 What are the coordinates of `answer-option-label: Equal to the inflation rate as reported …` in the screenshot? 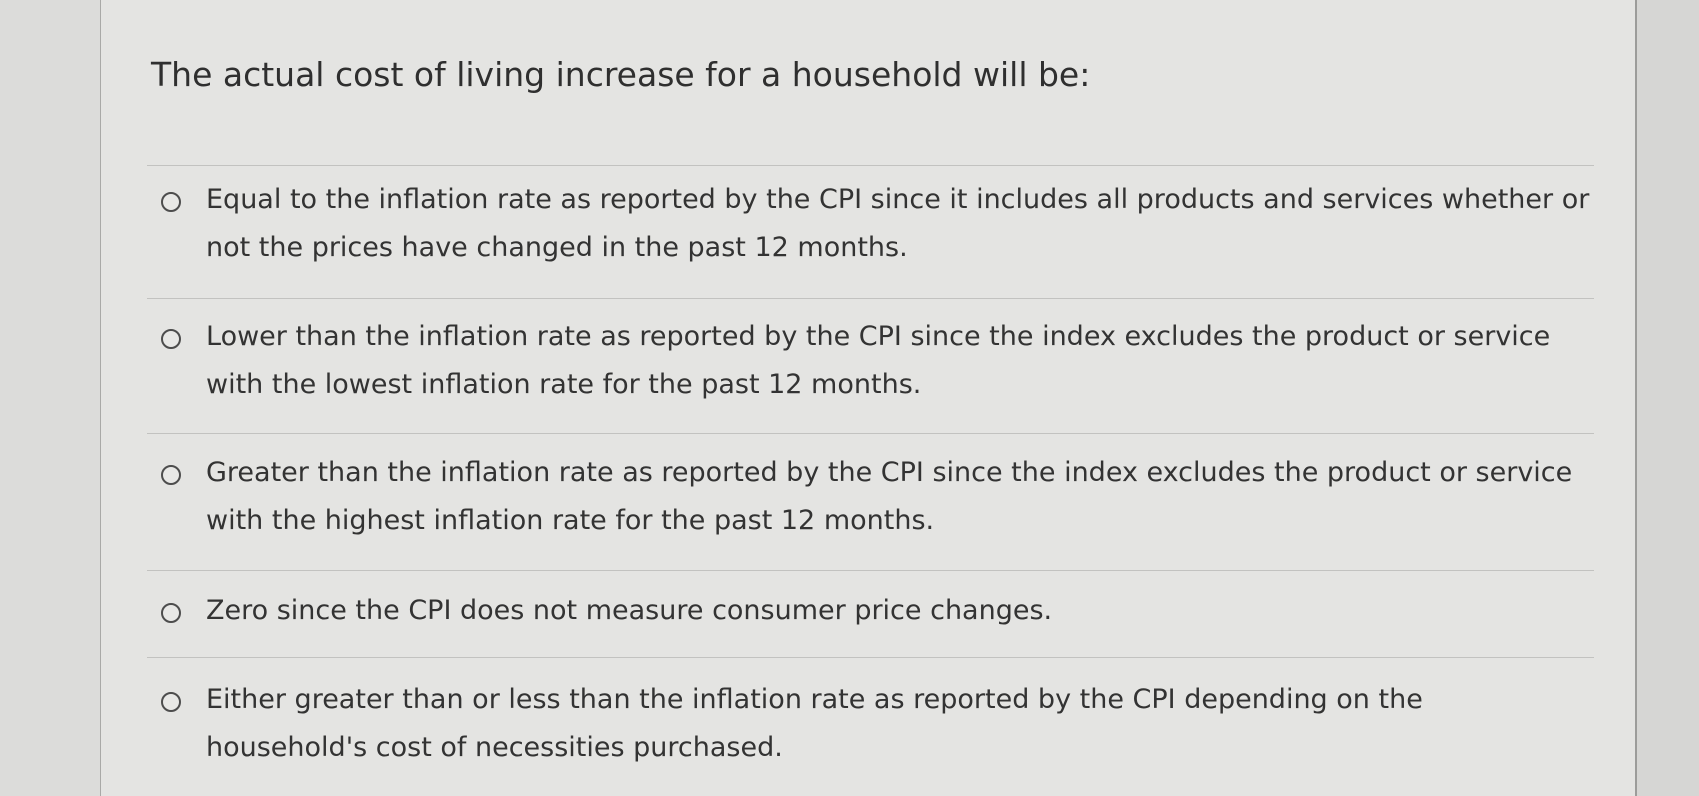 It's located at (898, 223).